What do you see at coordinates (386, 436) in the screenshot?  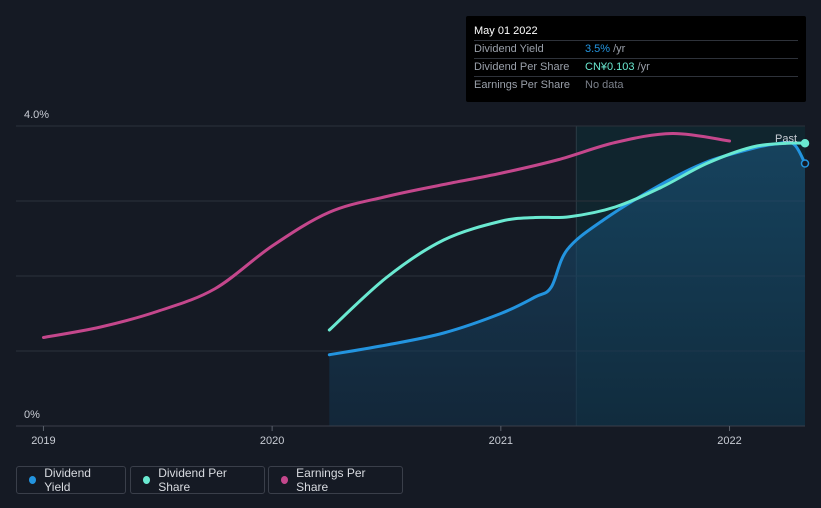 I see `x-axis-ticks: 2019 2020 2021 2022` at bounding box center [386, 436].